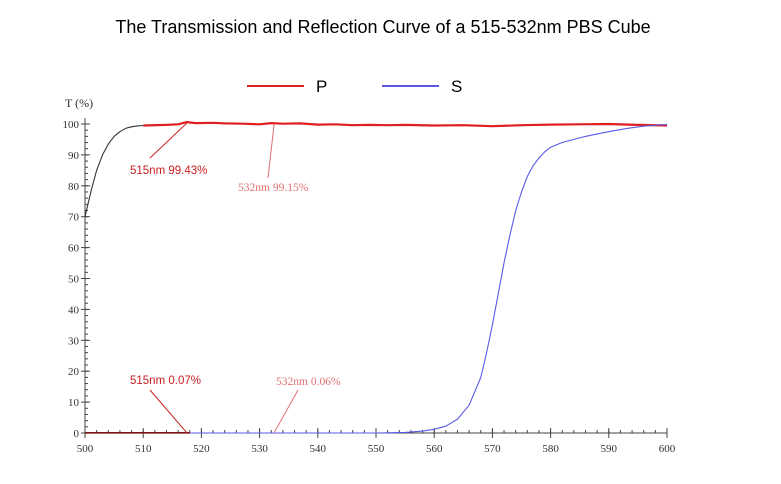 This screenshot has width=781, height=484. What do you see at coordinates (74, 249) in the screenshot?
I see `y-tick-label: 60` at bounding box center [74, 249].